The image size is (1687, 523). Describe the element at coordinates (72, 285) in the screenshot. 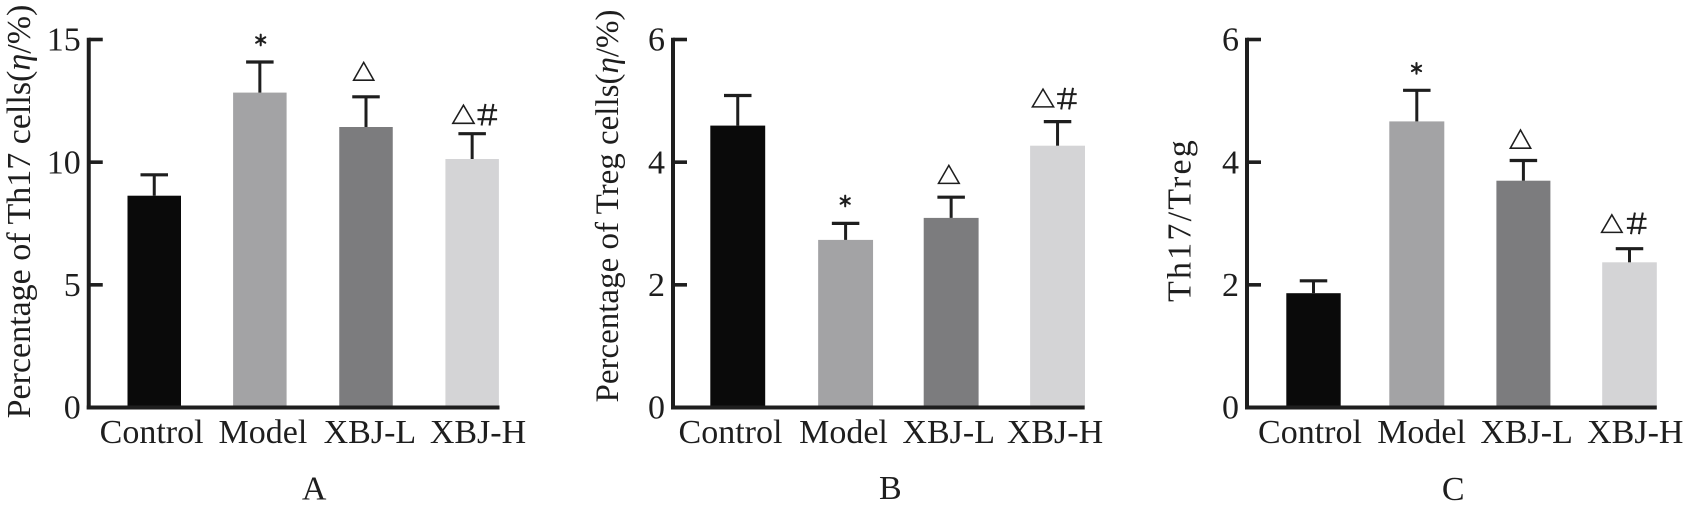

I see `svg-text: 5` at that location.